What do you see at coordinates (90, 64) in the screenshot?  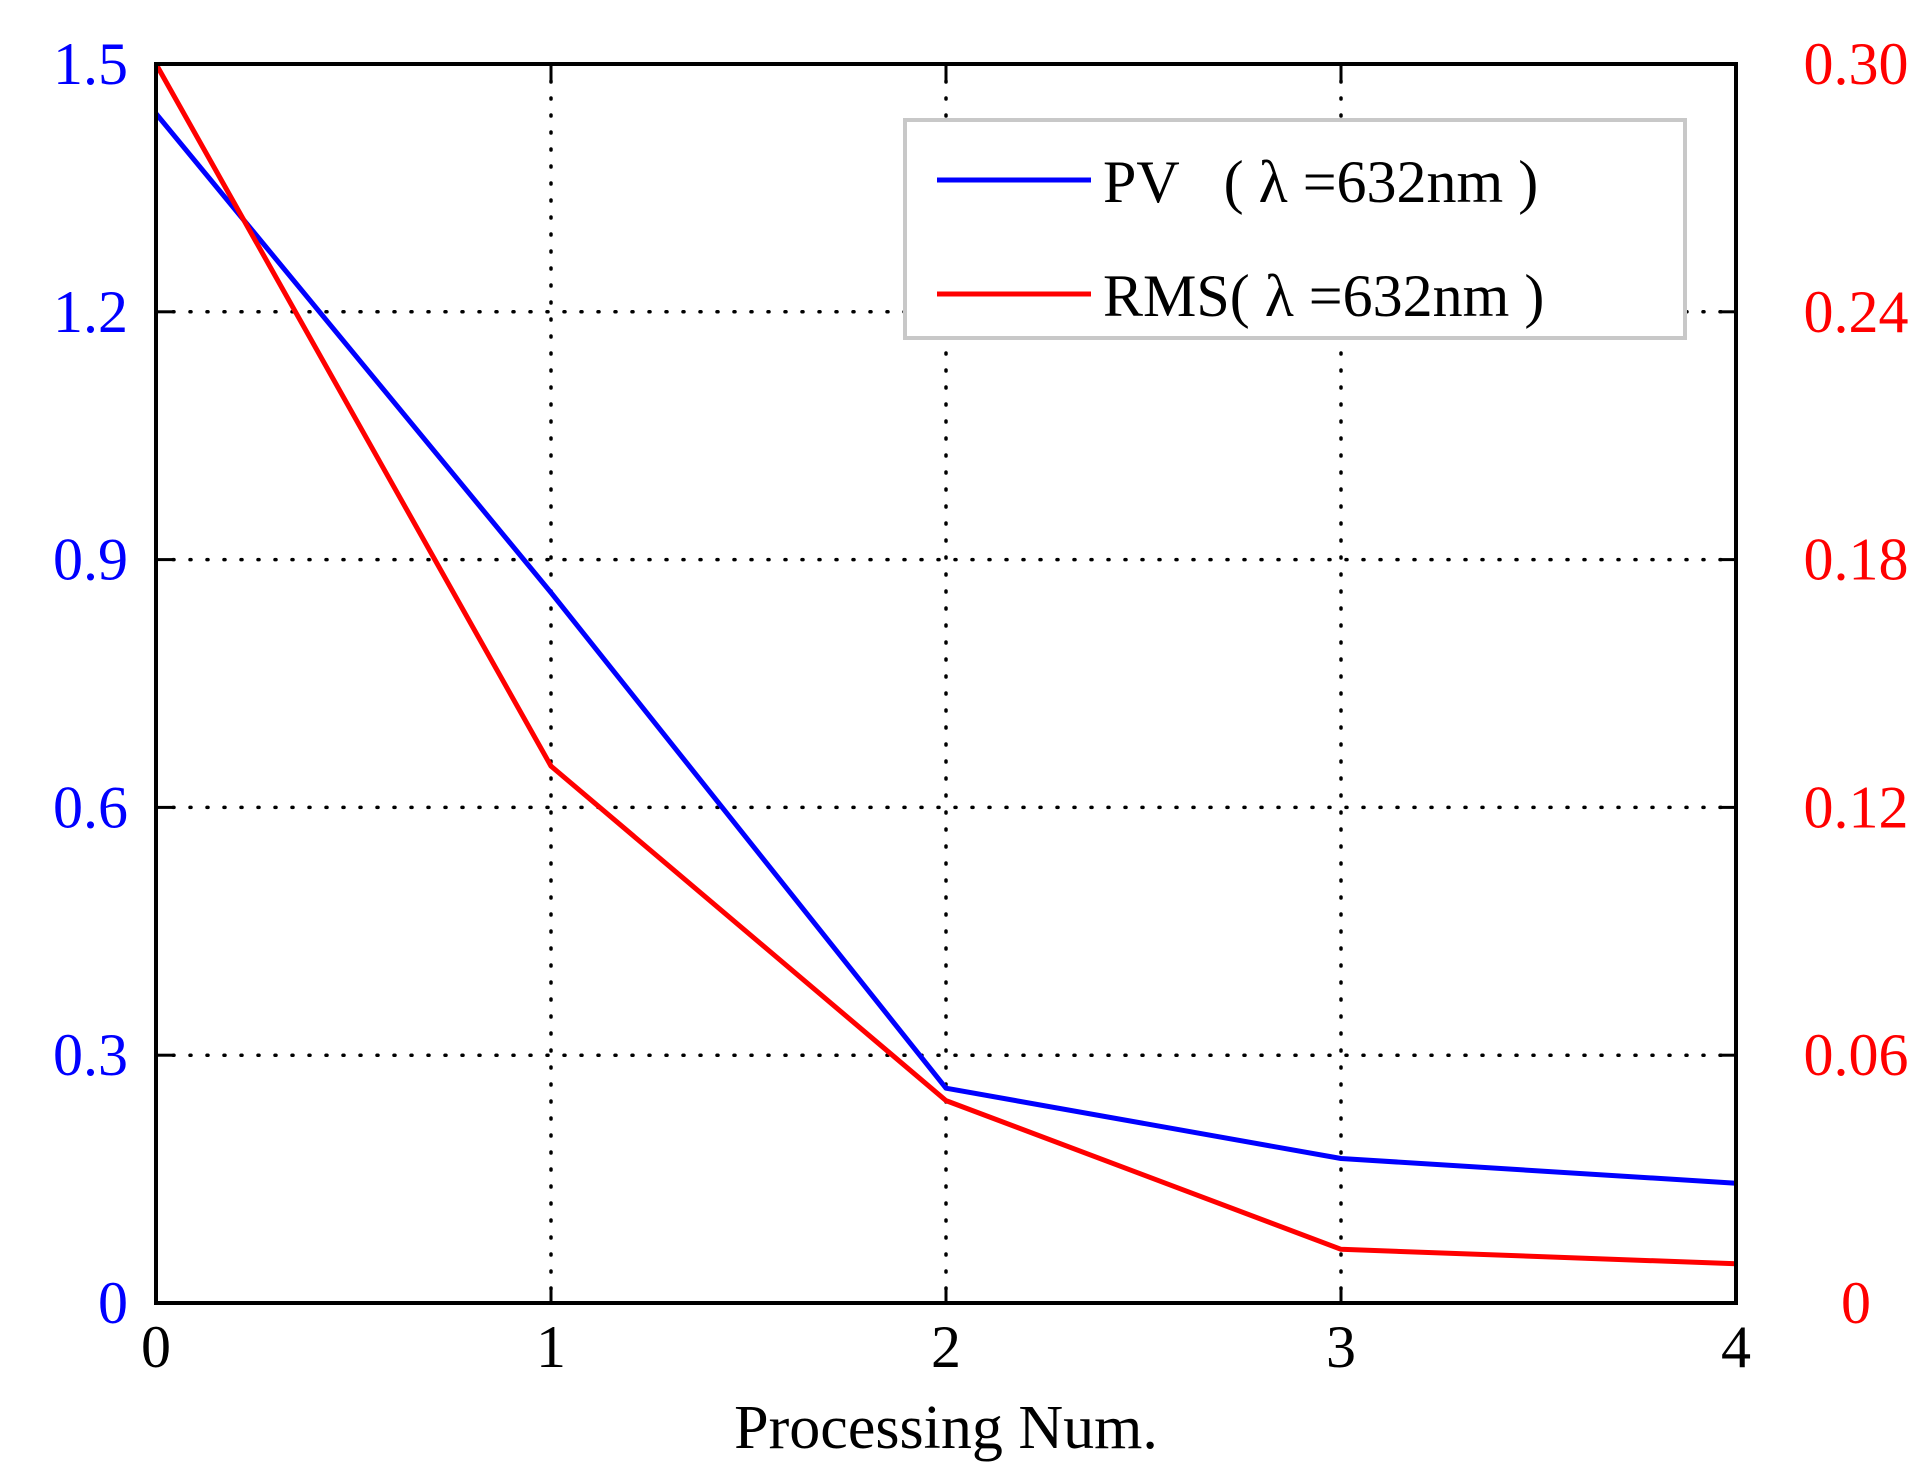 I see `y-left-tick-label: 1.5` at bounding box center [90, 64].